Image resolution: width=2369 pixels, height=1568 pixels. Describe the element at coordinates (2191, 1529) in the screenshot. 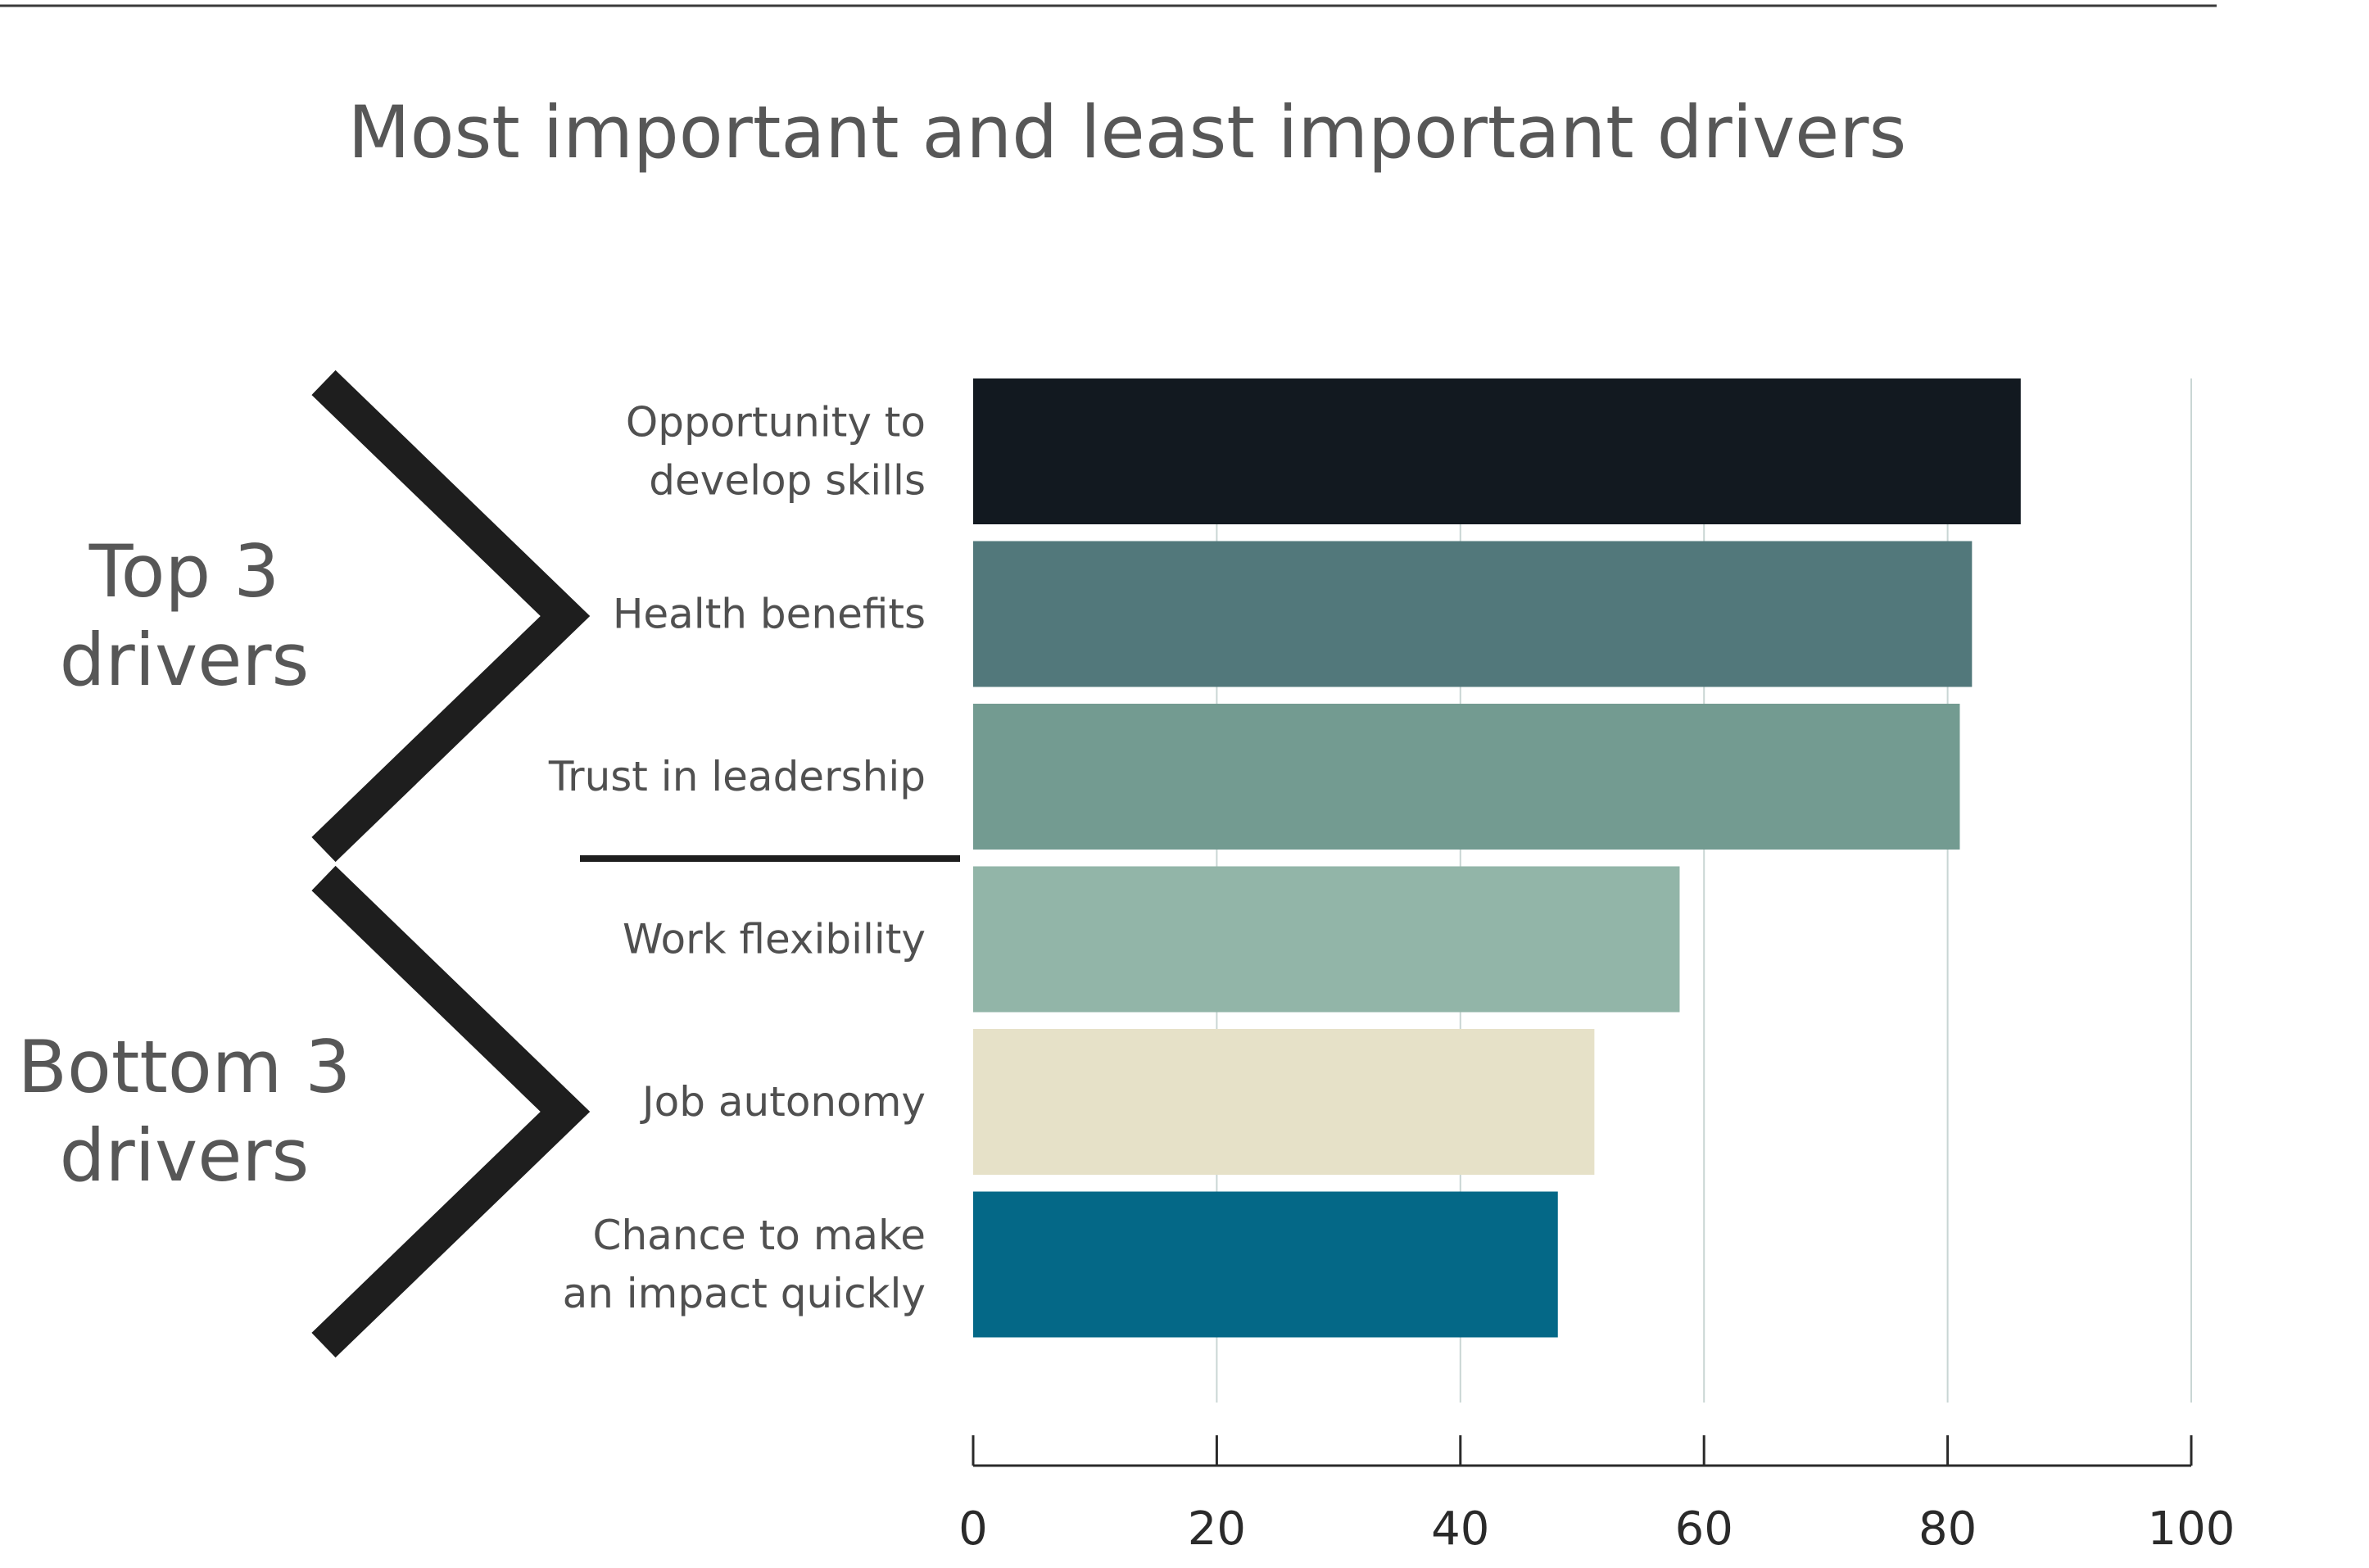

I see `x-tick-label: 100` at that location.